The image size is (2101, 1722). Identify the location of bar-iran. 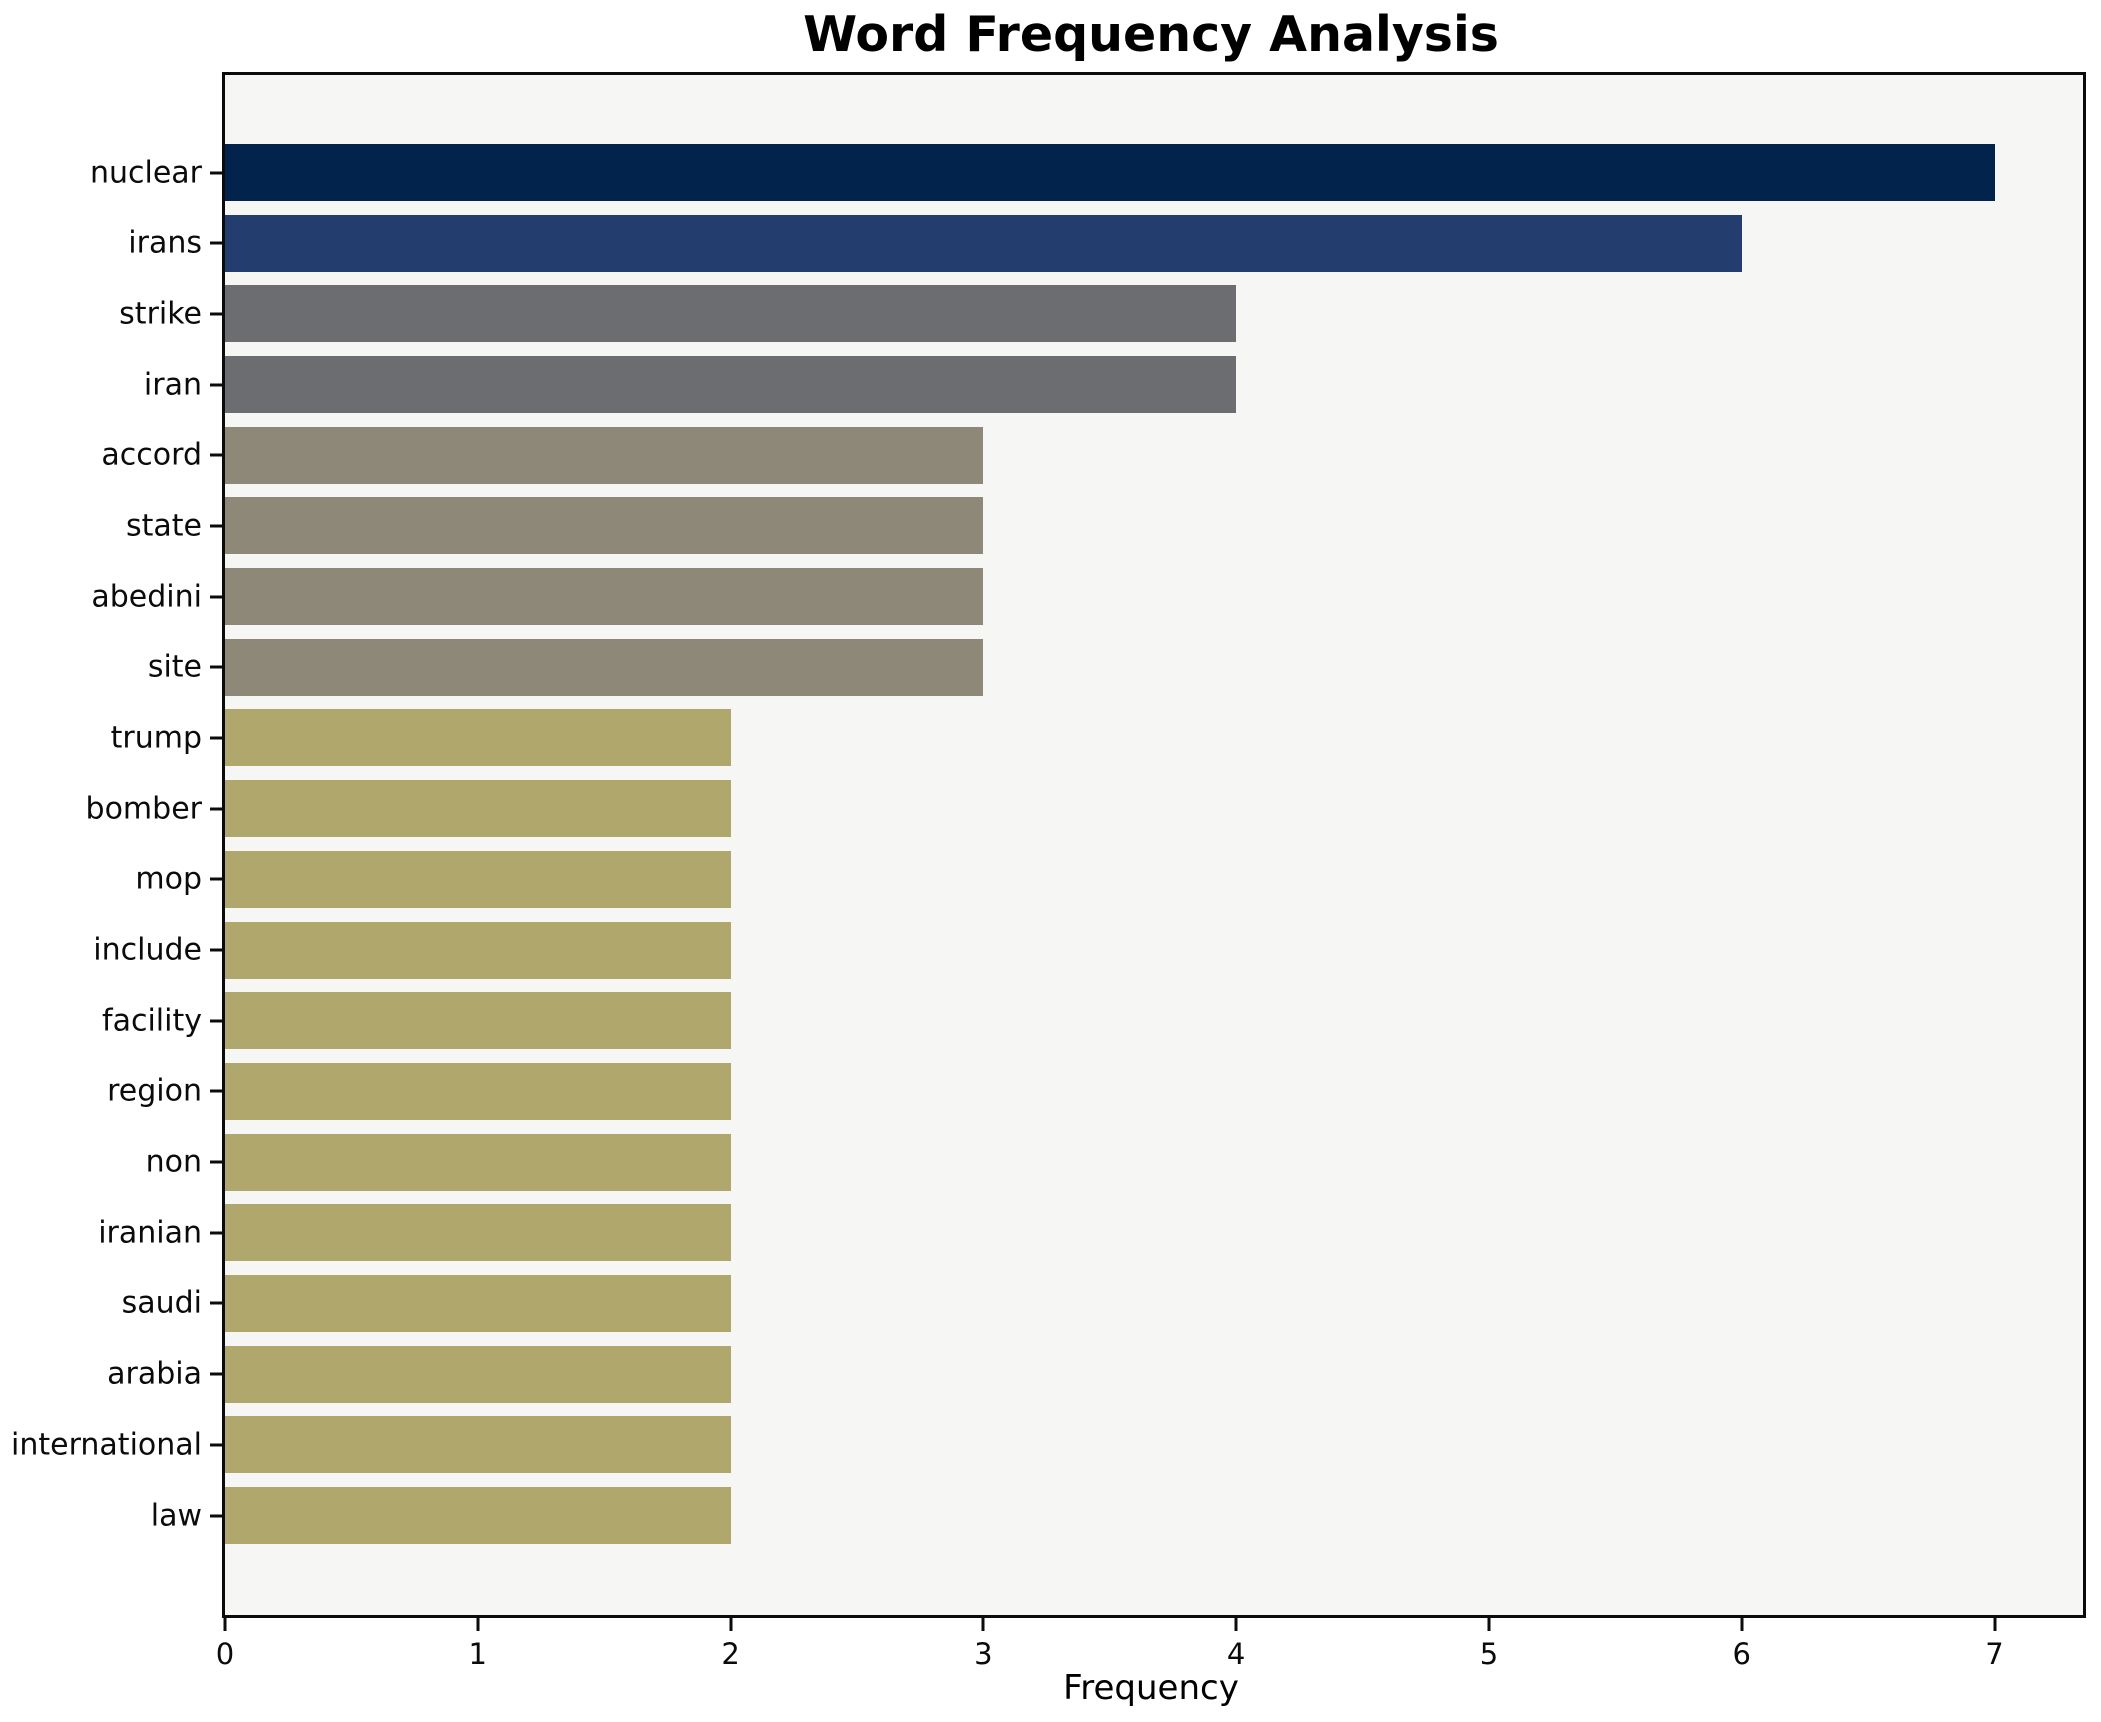
(731, 385).